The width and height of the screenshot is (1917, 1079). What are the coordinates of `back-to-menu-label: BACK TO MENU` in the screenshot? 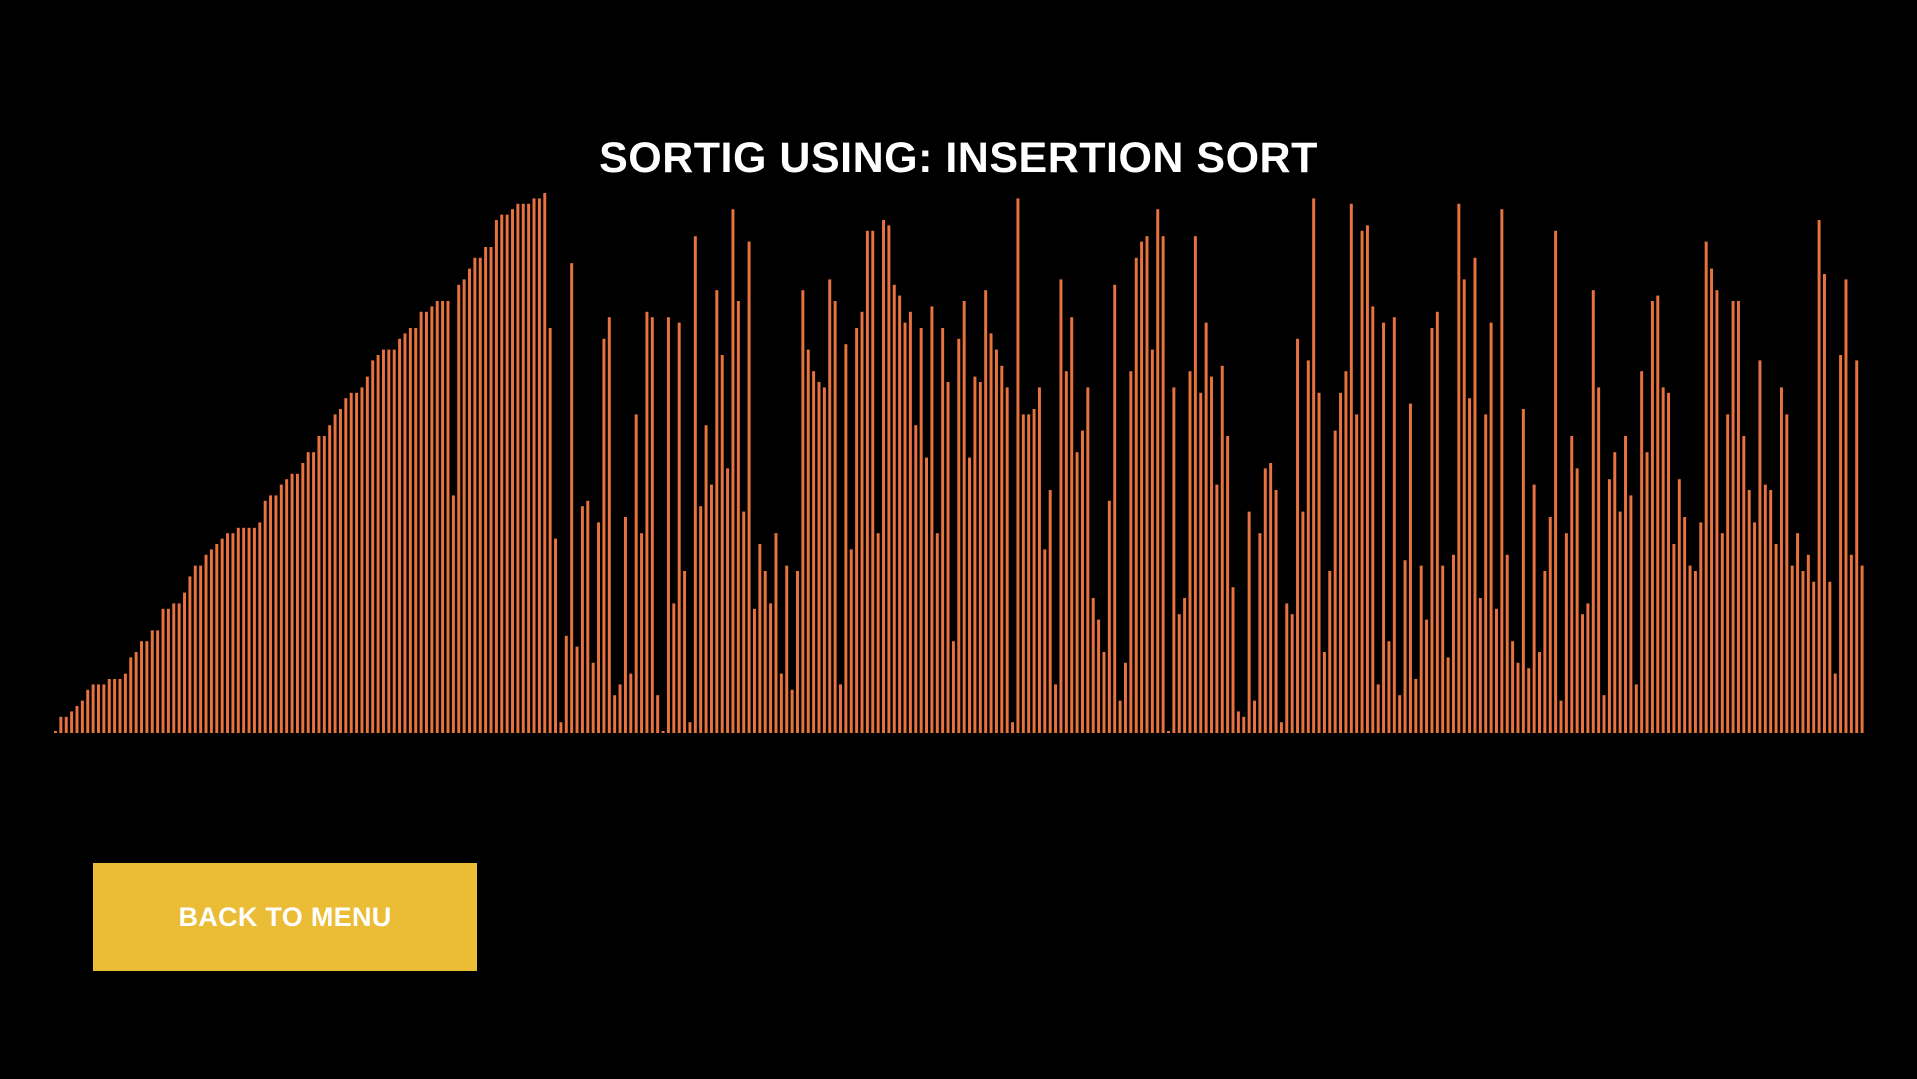 It's located at (285, 916).